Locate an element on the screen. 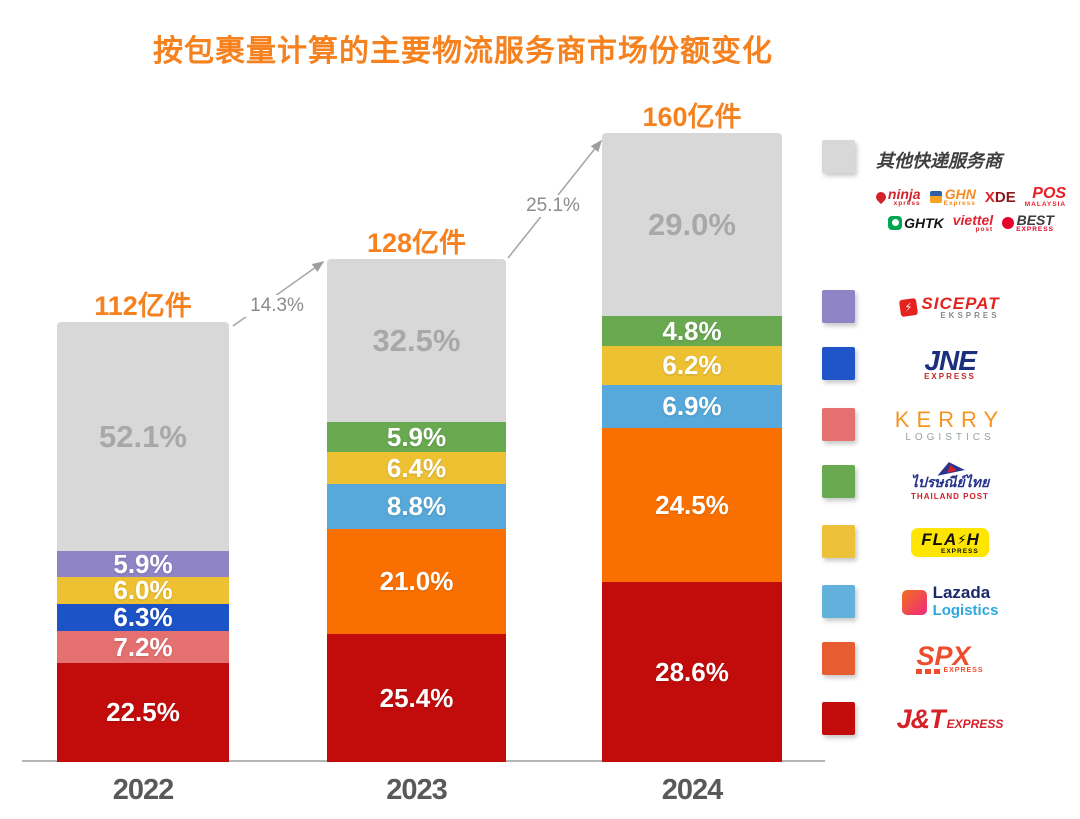 The width and height of the screenshot is (1080, 819). logo-text: JNE is located at coordinates (950, 360).